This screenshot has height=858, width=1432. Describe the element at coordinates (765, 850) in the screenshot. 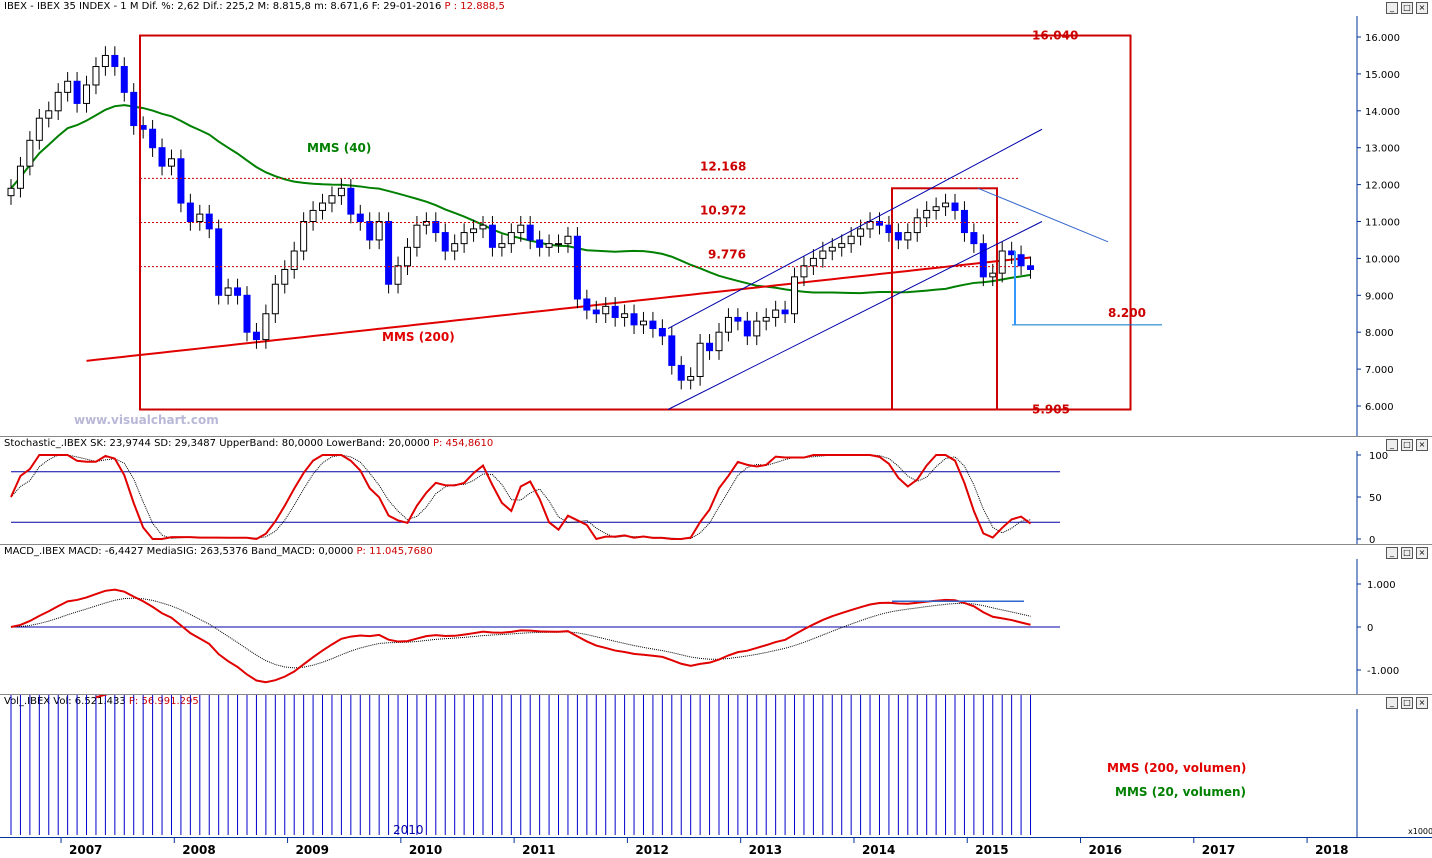

I see `x-tick-label: 2013` at that location.